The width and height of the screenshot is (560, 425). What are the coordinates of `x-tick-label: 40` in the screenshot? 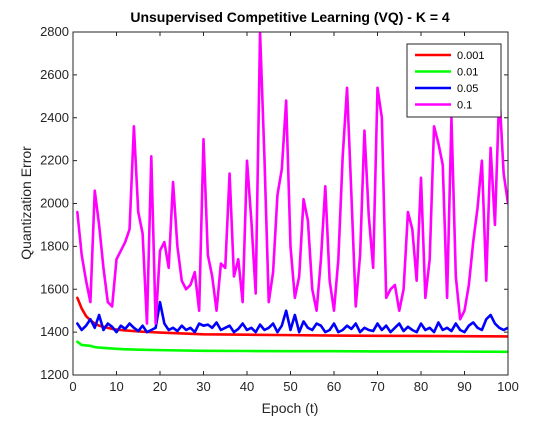 It's located at (247, 386).